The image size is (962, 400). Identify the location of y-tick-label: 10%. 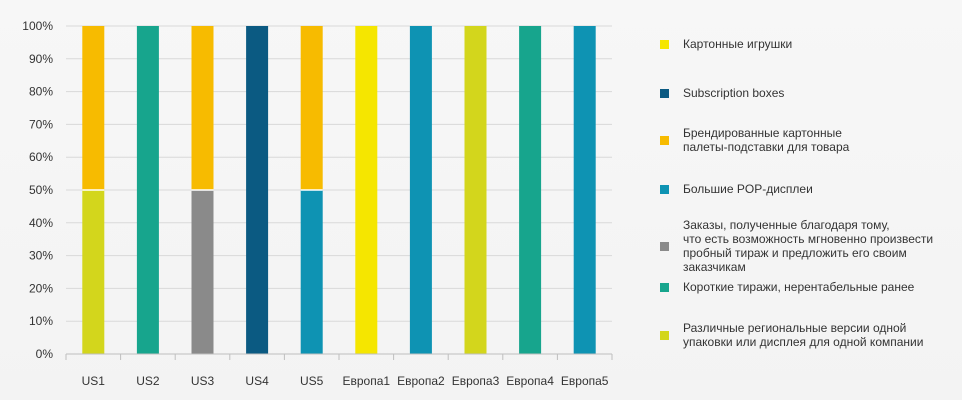
(41, 321).